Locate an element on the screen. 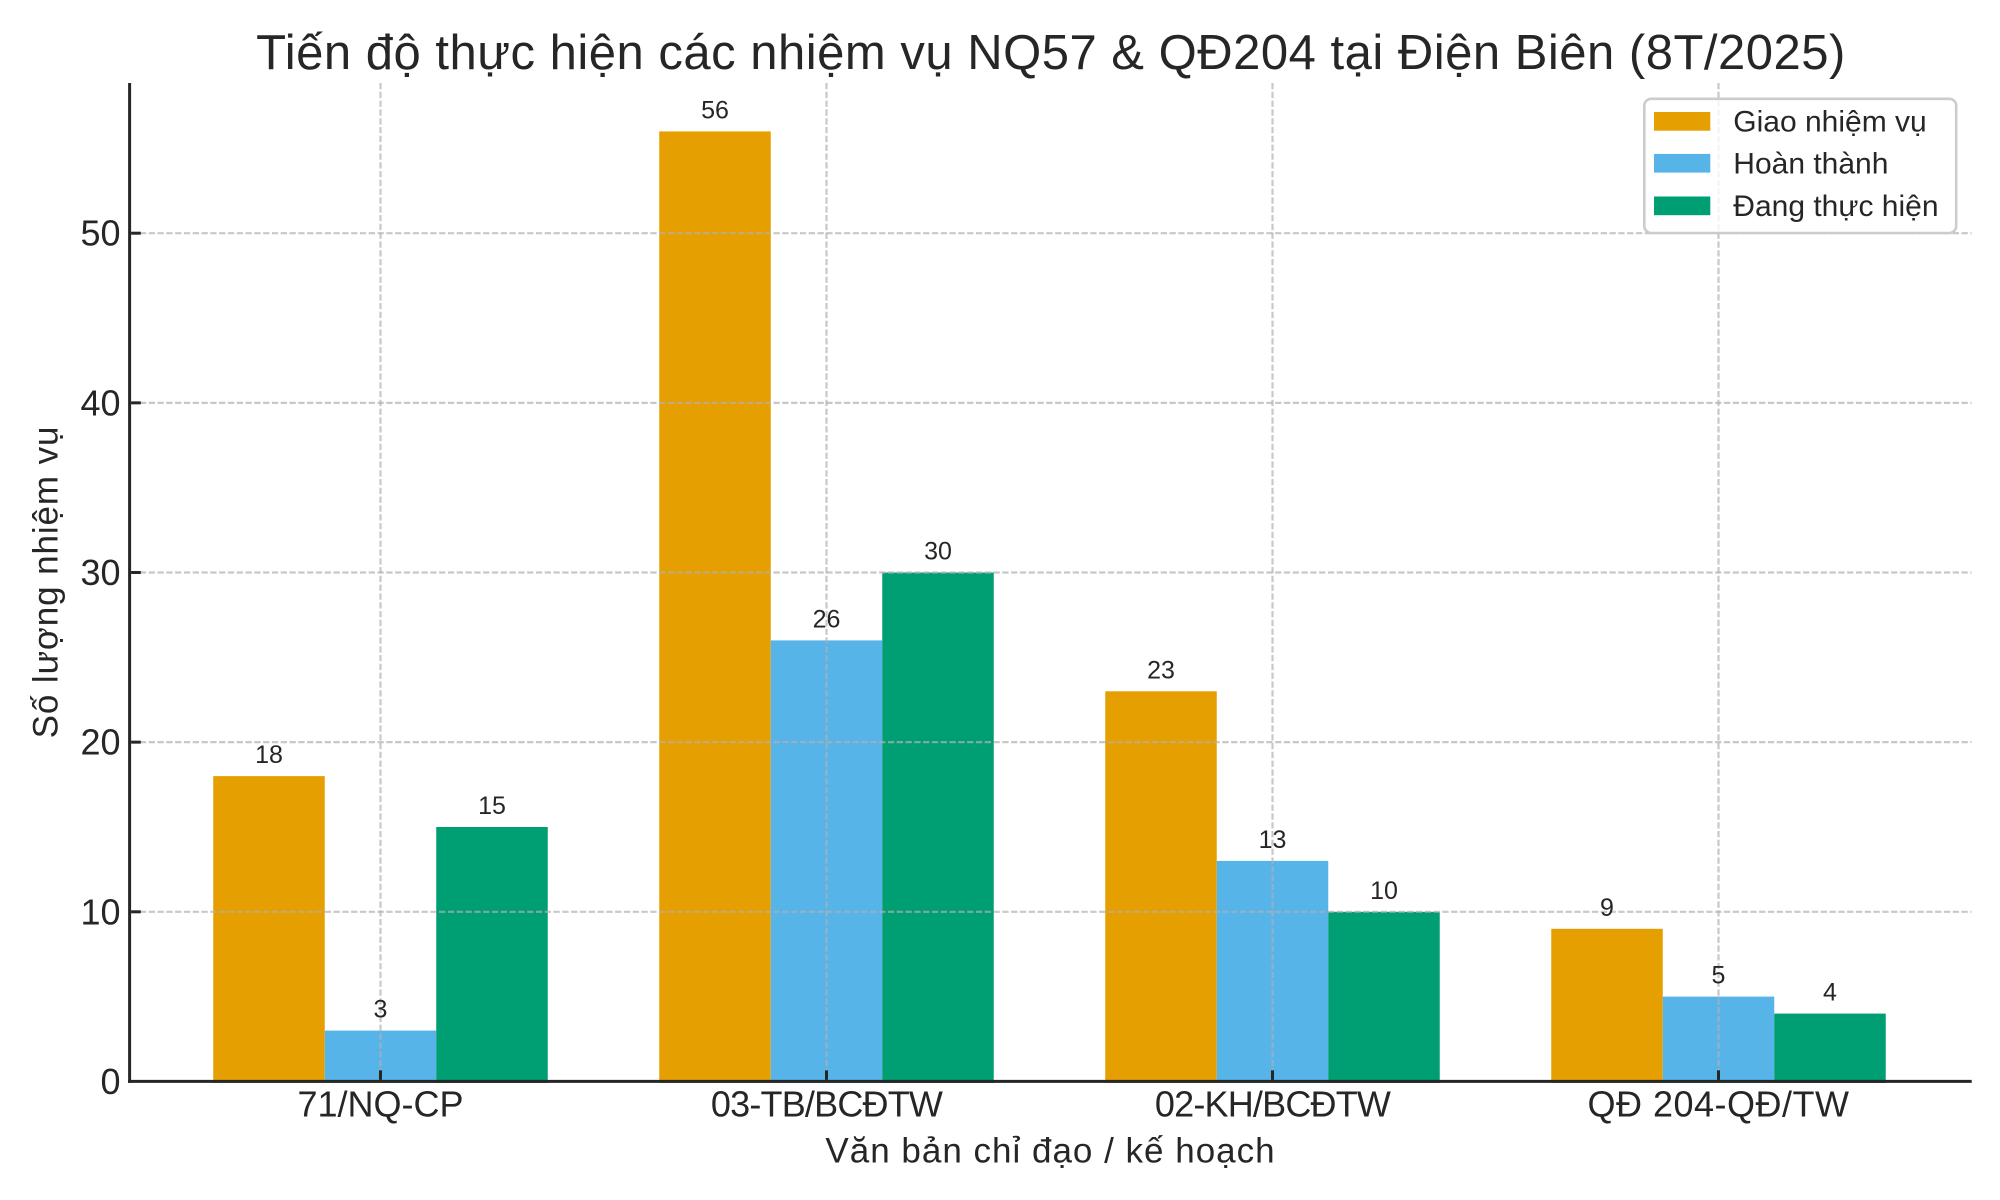 Image resolution: width=2000 pixels, height=1200 pixels. svg-text: 13 is located at coordinates (1273, 840).